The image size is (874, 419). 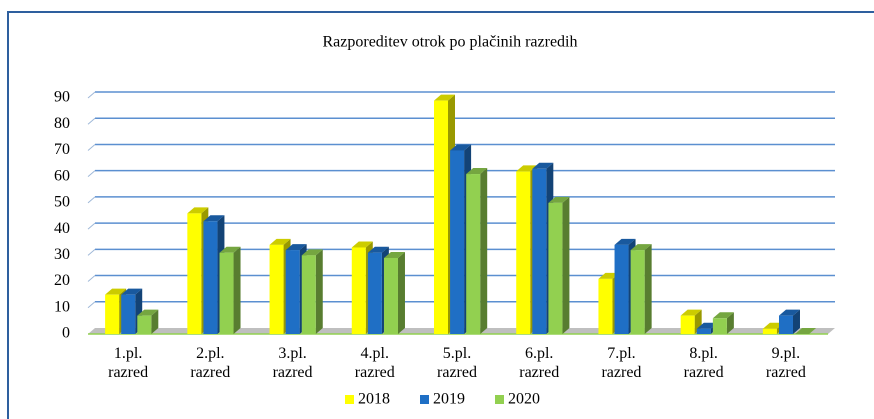 What do you see at coordinates (703, 363) in the screenshot?
I see `x-tick-label: 8.pl. razred` at bounding box center [703, 363].